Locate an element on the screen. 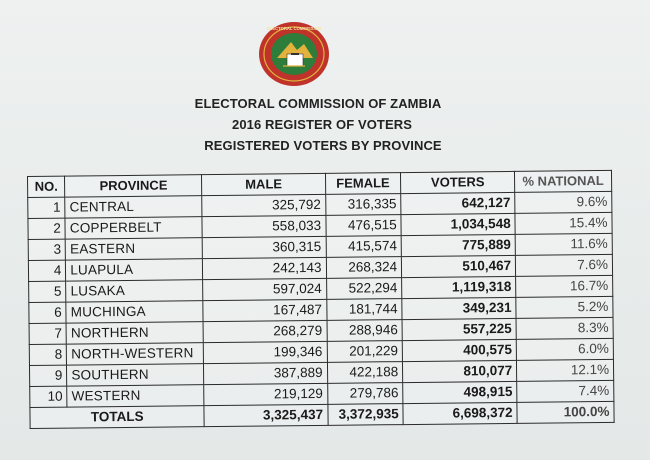 The width and height of the screenshot is (650, 460). row-male: 597,024 is located at coordinates (265, 289).